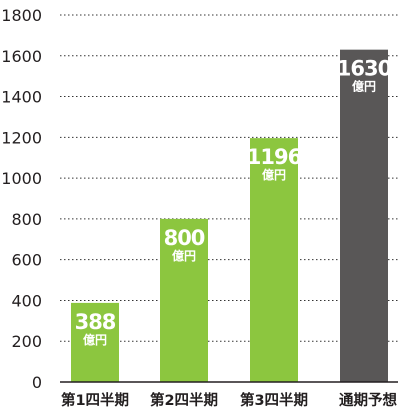 The image size is (415, 415). What do you see at coordinates (184, 238) in the screenshot?
I see `bar-value-label: 800` at bounding box center [184, 238].